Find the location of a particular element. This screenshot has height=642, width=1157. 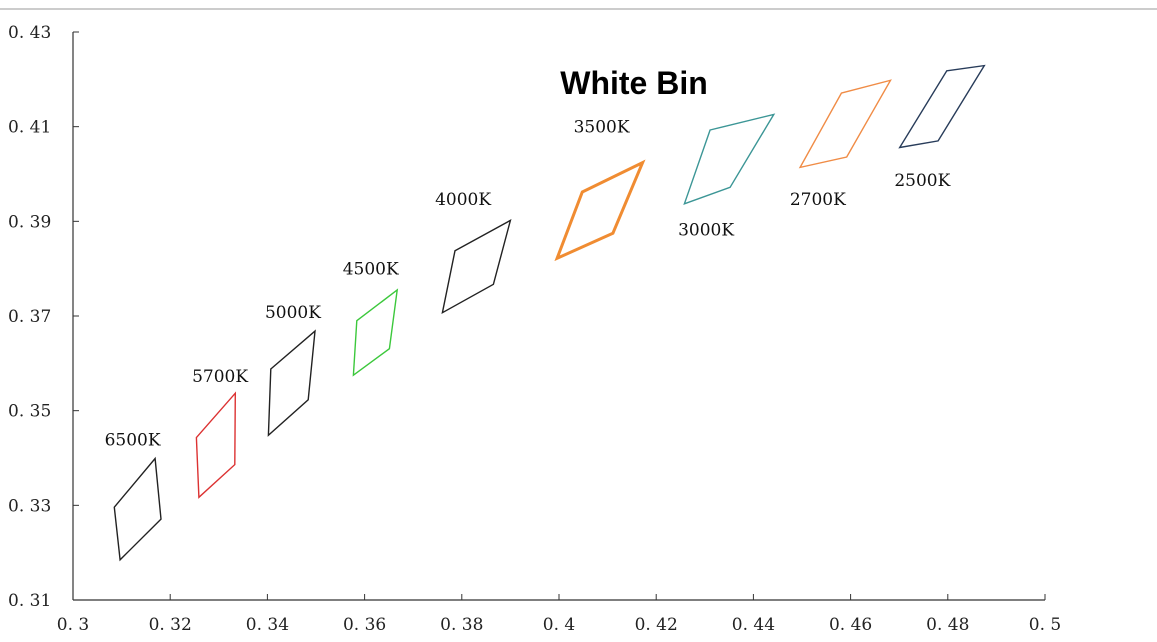

y-tick-label: 0. 33 is located at coordinates (29, 506).